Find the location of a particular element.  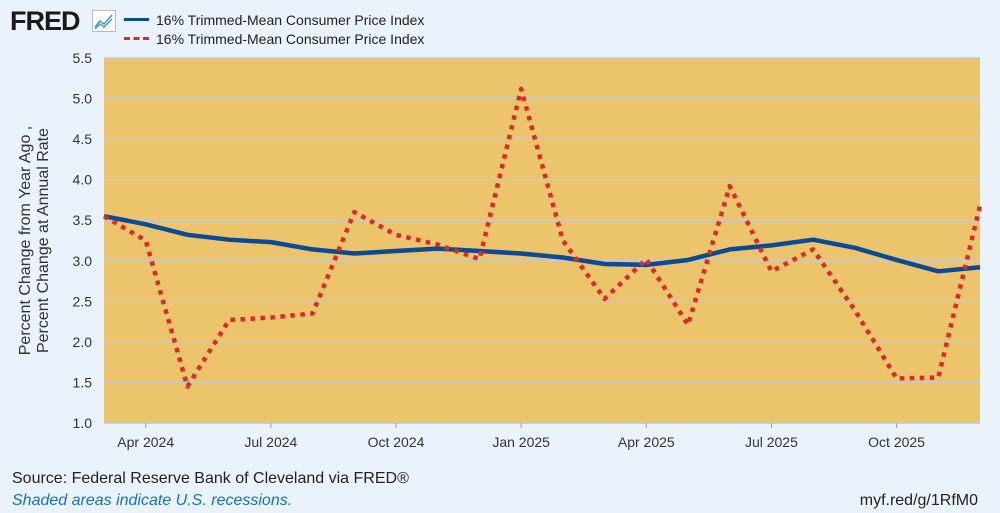

legend-swatch-dotted is located at coordinates (136, 38).